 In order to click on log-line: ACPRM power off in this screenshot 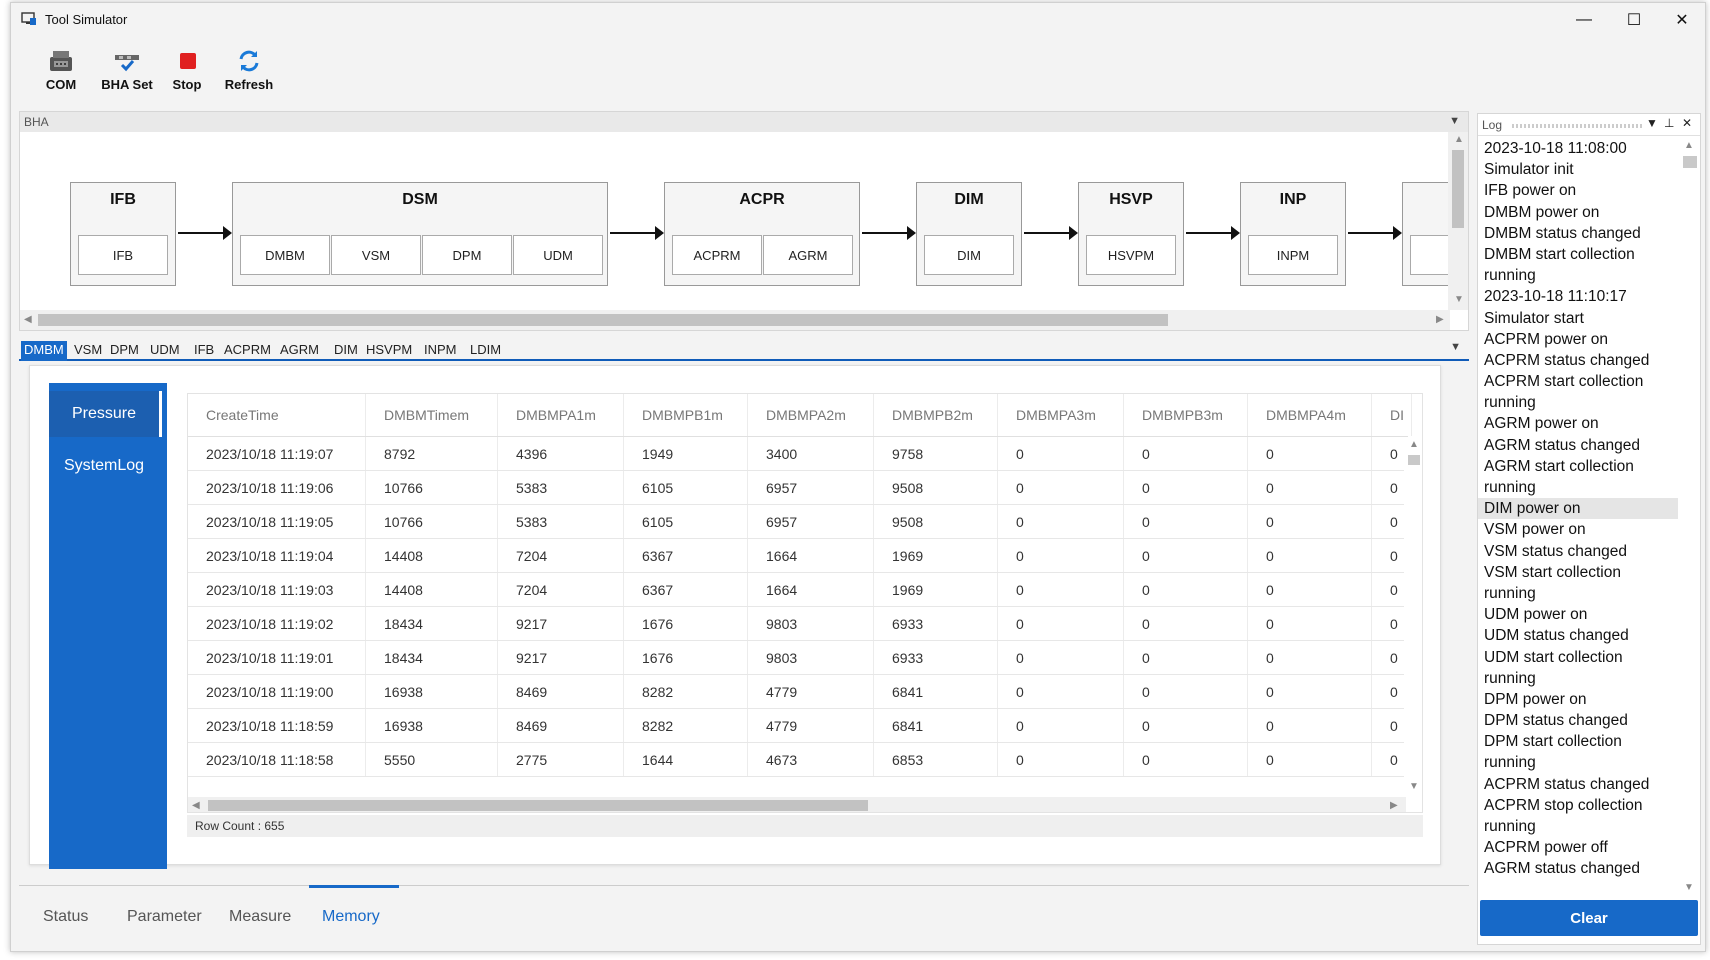, I will do `click(1546, 848)`.